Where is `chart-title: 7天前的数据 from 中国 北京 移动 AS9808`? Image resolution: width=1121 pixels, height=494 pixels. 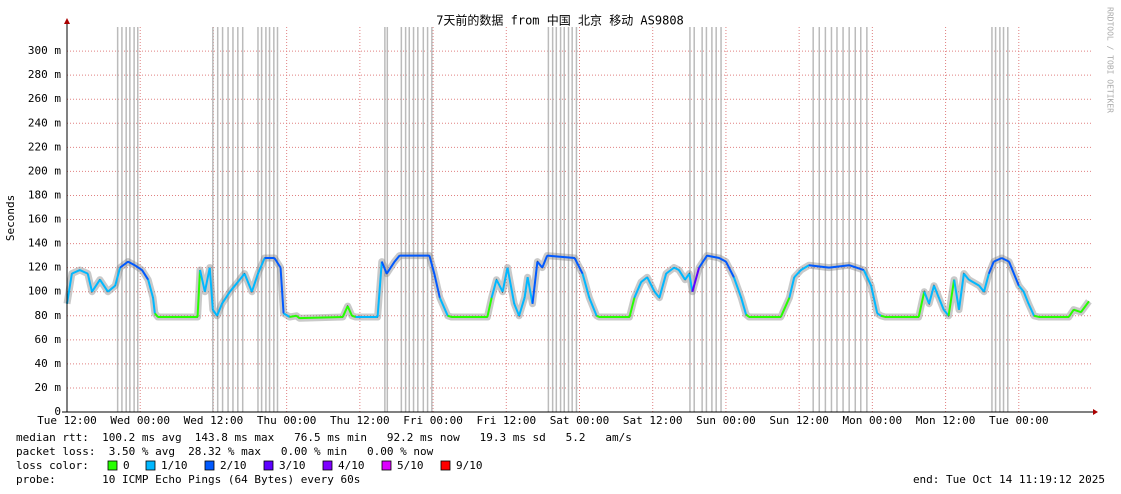
chart-title: 7天前的数据 from 中国 北京 移动 AS9808 is located at coordinates (560, 20).